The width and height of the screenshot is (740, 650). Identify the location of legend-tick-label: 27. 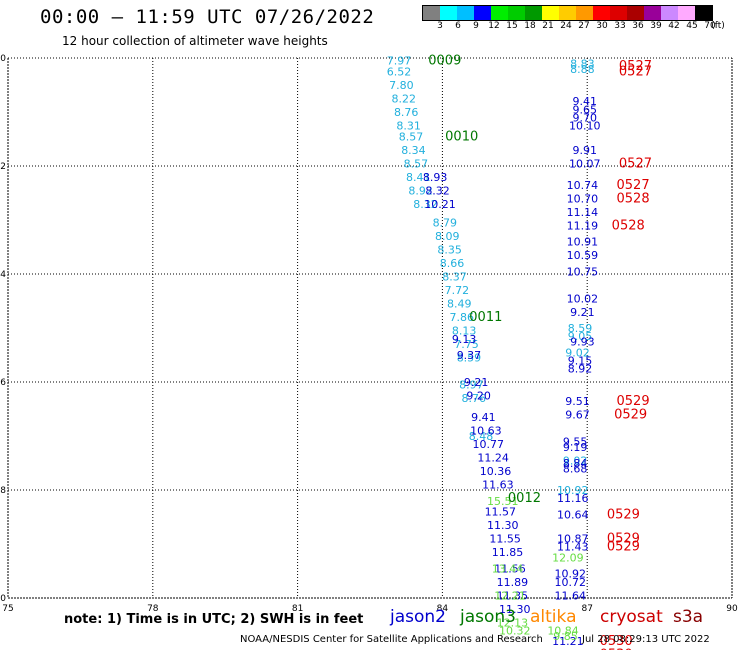
(584, 26).